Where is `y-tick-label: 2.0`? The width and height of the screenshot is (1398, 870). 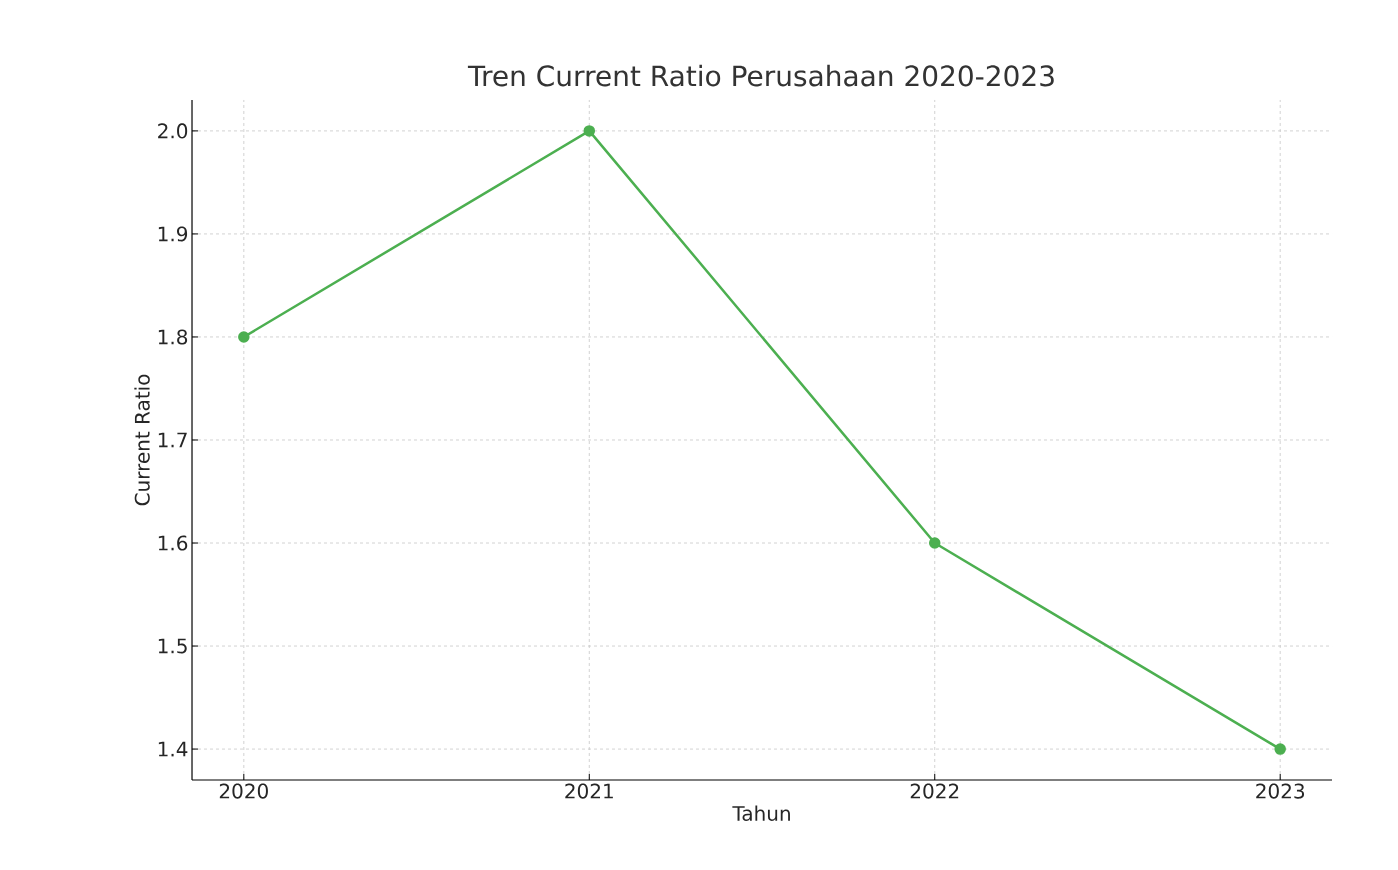
y-tick-label: 2.0 is located at coordinates (173, 131).